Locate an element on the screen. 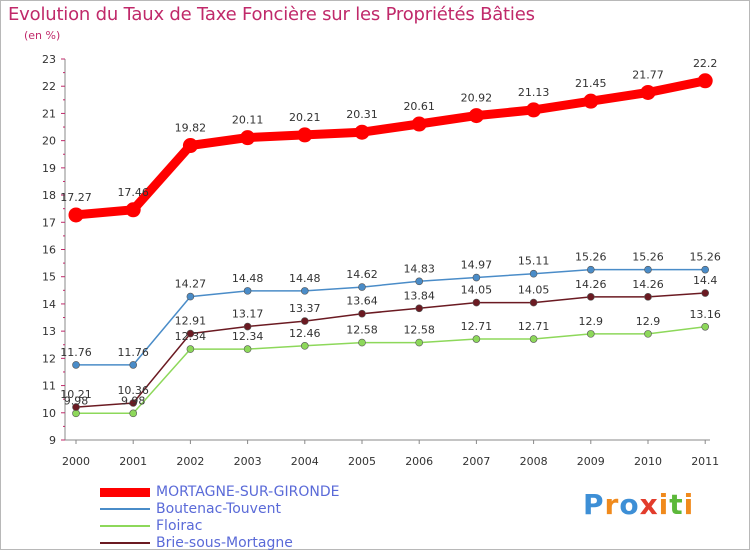 This screenshot has width=750, height=552. x-tick-label: 2003 is located at coordinates (248, 461).